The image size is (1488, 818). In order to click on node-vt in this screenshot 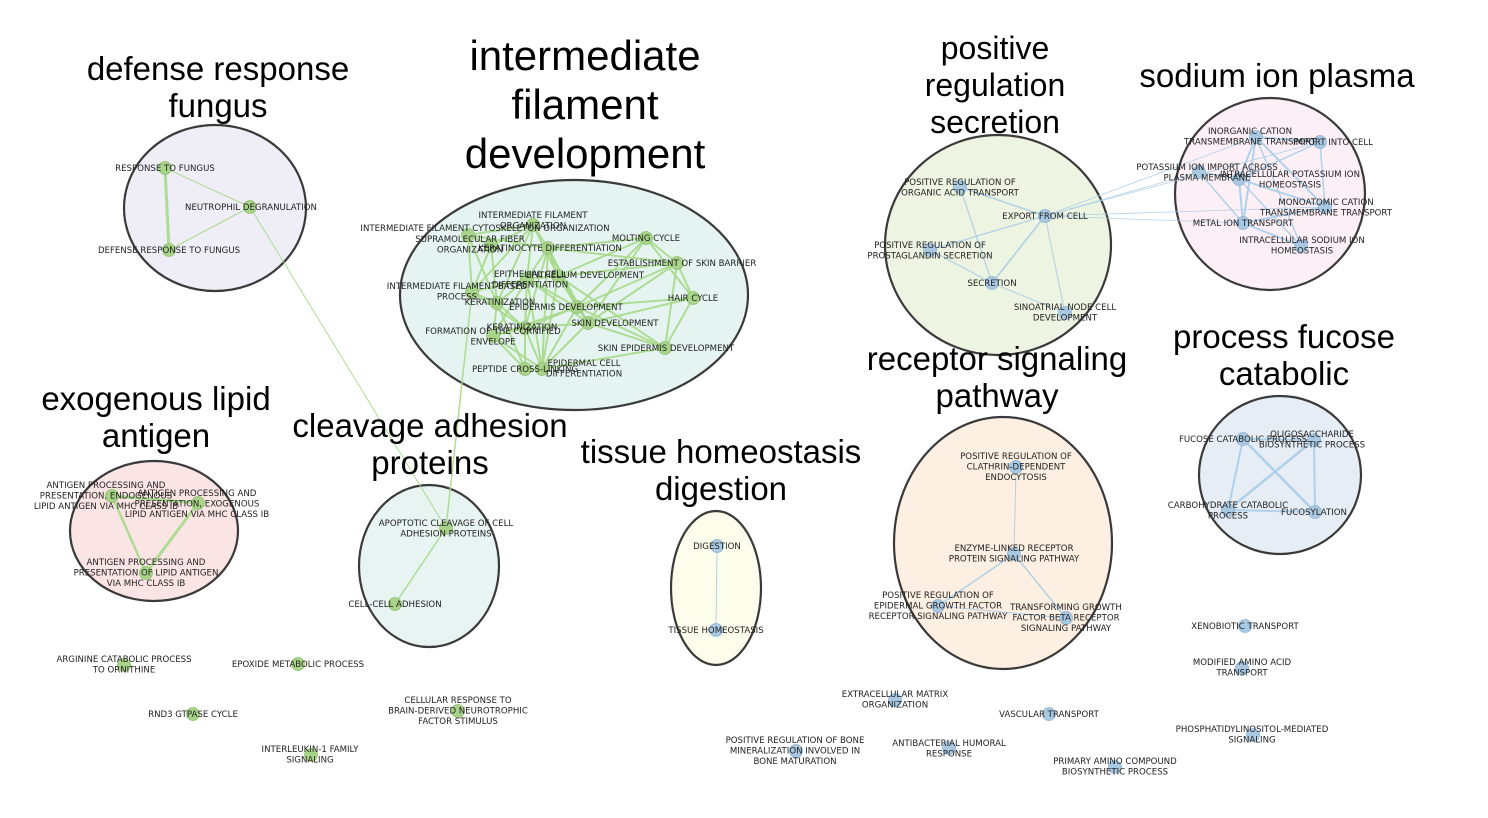, I will do `click(1049, 714)`.